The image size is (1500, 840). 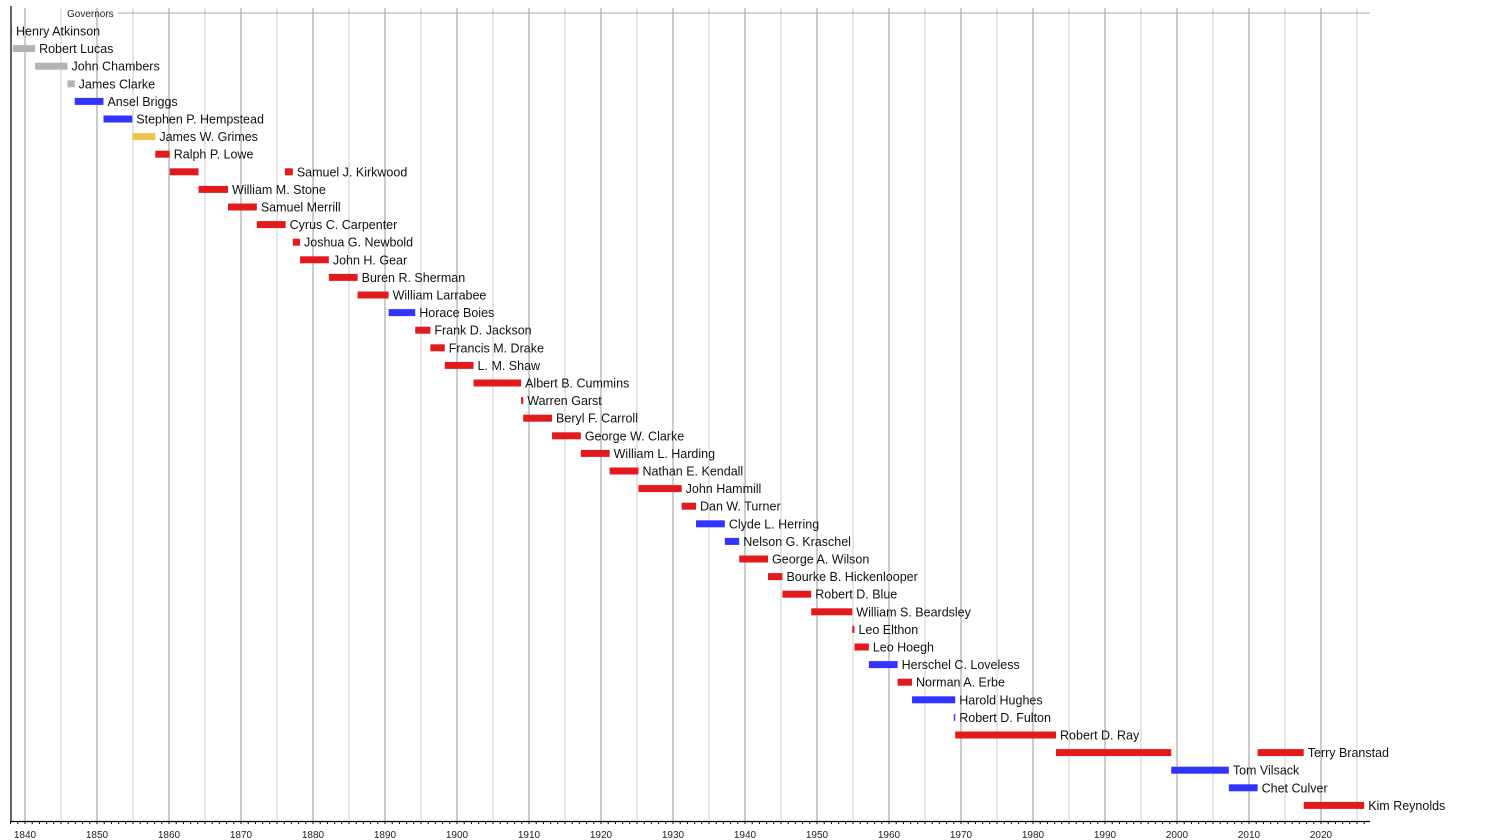 I want to click on governor-label: William L. Harding, so click(x=664, y=454).